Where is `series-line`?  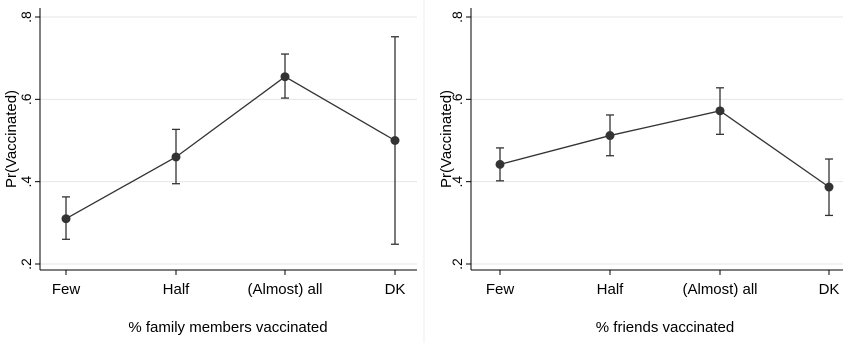 series-line is located at coordinates (664, 149).